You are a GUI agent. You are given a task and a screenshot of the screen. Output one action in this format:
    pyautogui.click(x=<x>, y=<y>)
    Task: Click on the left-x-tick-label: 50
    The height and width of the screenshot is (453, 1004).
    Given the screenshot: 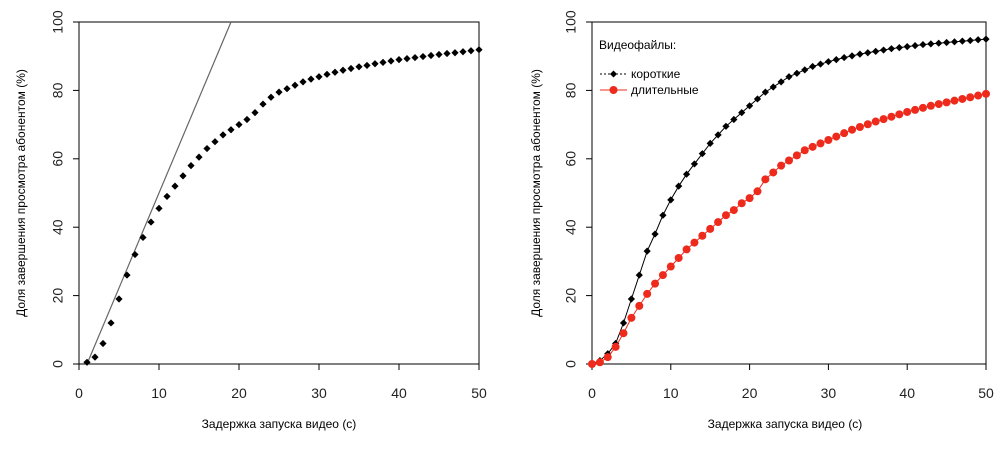 What is the action you would take?
    pyautogui.click(x=479, y=393)
    